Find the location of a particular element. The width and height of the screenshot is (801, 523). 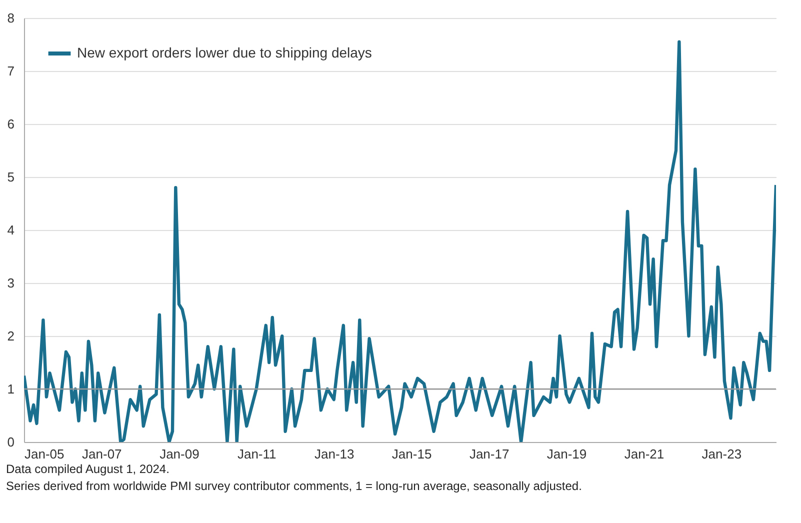

y-tick-label: 8 is located at coordinates (10, 18).